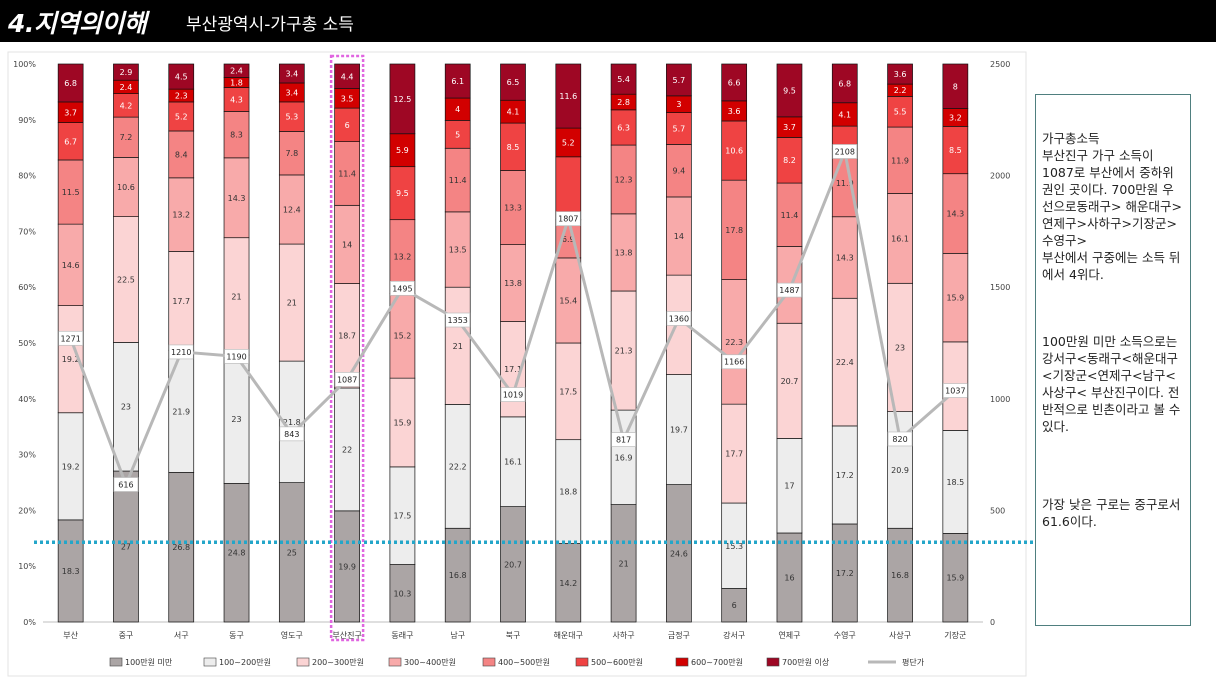 This screenshot has height=684, width=1216. I want to click on segment-data-label: 13.5, so click(458, 250).